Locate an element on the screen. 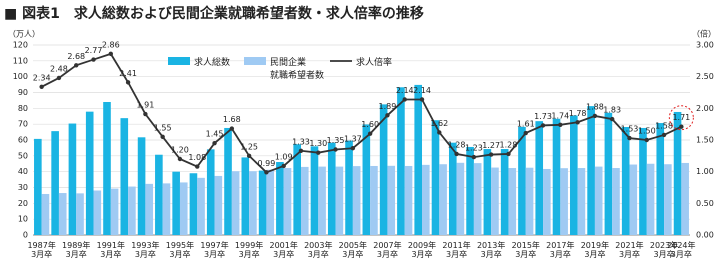 This screenshot has width=724, height=263. y-tick-label: 100 is located at coordinates (20, 76).